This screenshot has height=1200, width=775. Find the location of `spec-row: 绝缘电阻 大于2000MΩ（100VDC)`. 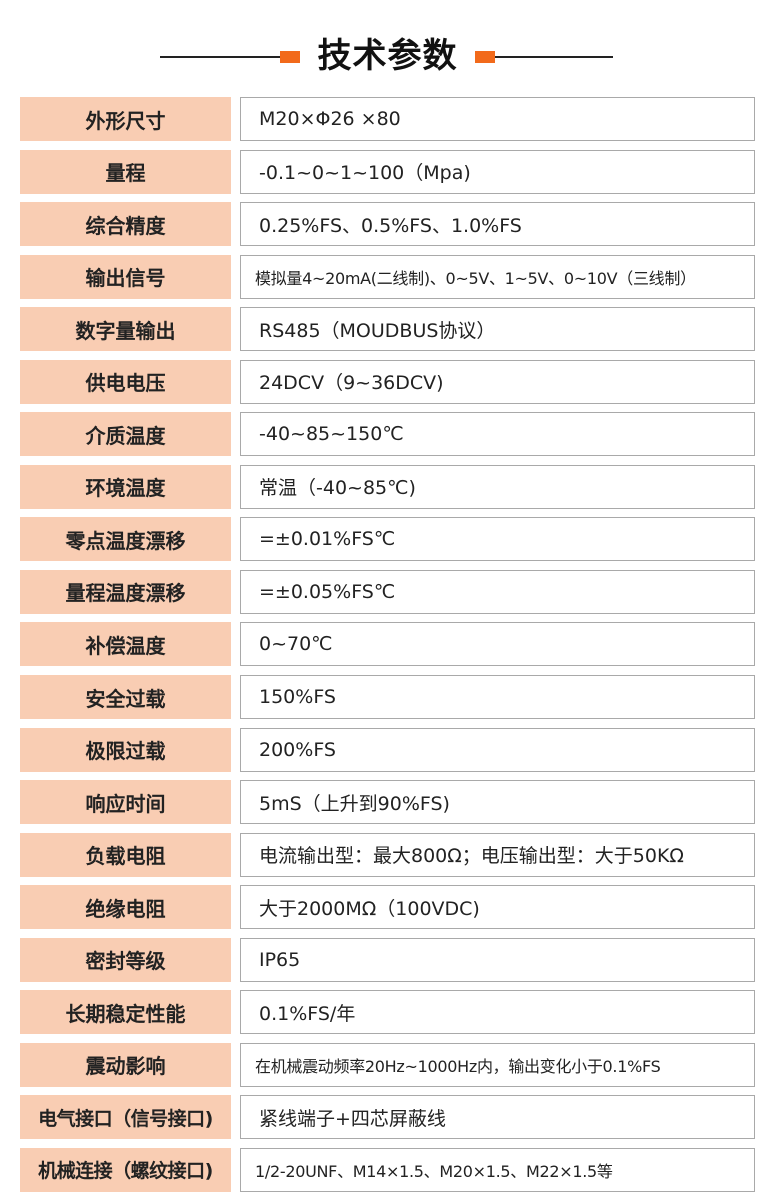

spec-row: 绝缘电阻 大于2000MΩ（100VDC) is located at coordinates (387, 911).